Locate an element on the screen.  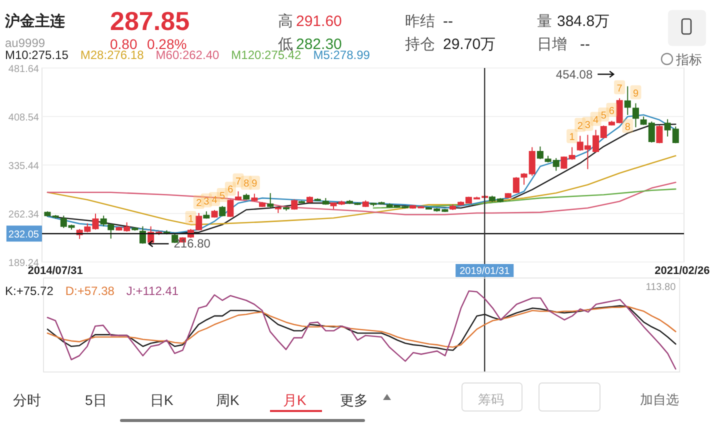
text: 分时 is located at coordinates (27, 400).